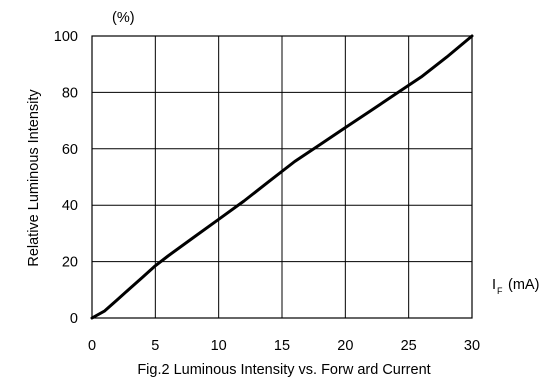 The image size is (551, 383). Describe the element at coordinates (70, 150) in the screenshot. I see `y-tick-label: 60` at that location.